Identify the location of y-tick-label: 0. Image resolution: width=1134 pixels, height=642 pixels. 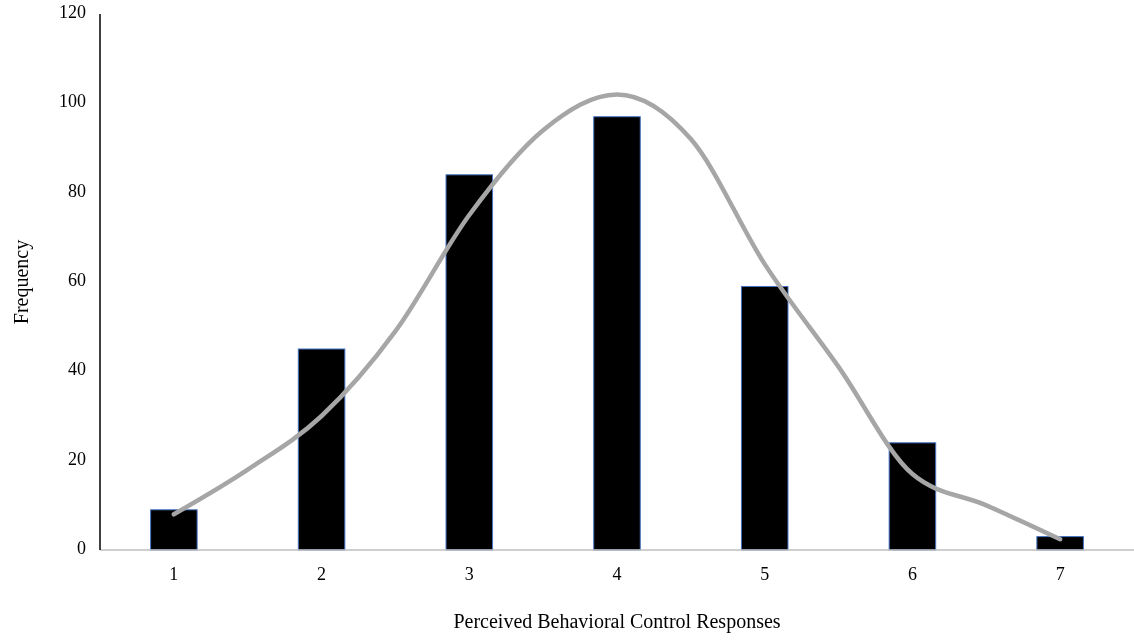
(81, 548).